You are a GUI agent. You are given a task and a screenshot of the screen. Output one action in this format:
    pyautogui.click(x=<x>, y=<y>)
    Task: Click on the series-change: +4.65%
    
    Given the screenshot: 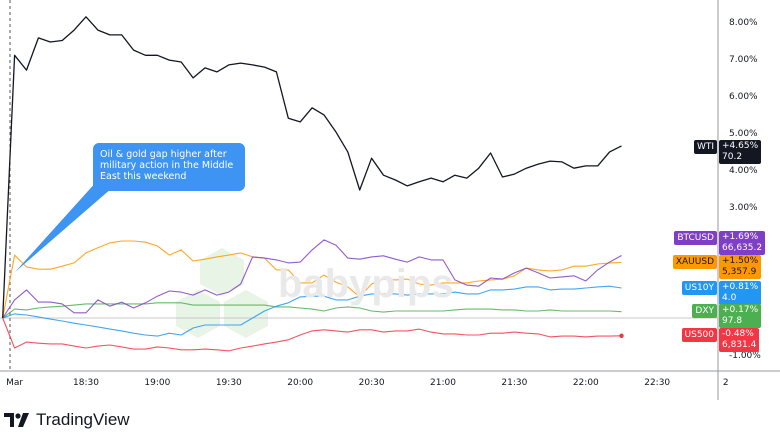 What is the action you would take?
    pyautogui.click(x=740, y=146)
    